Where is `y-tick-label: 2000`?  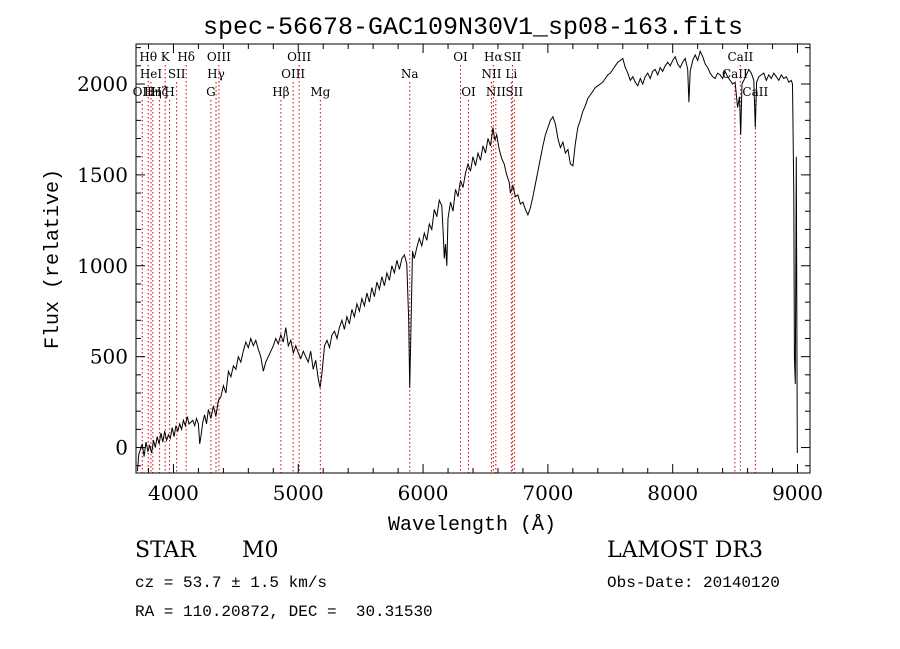
y-tick-label: 2000 is located at coordinates (102, 84).